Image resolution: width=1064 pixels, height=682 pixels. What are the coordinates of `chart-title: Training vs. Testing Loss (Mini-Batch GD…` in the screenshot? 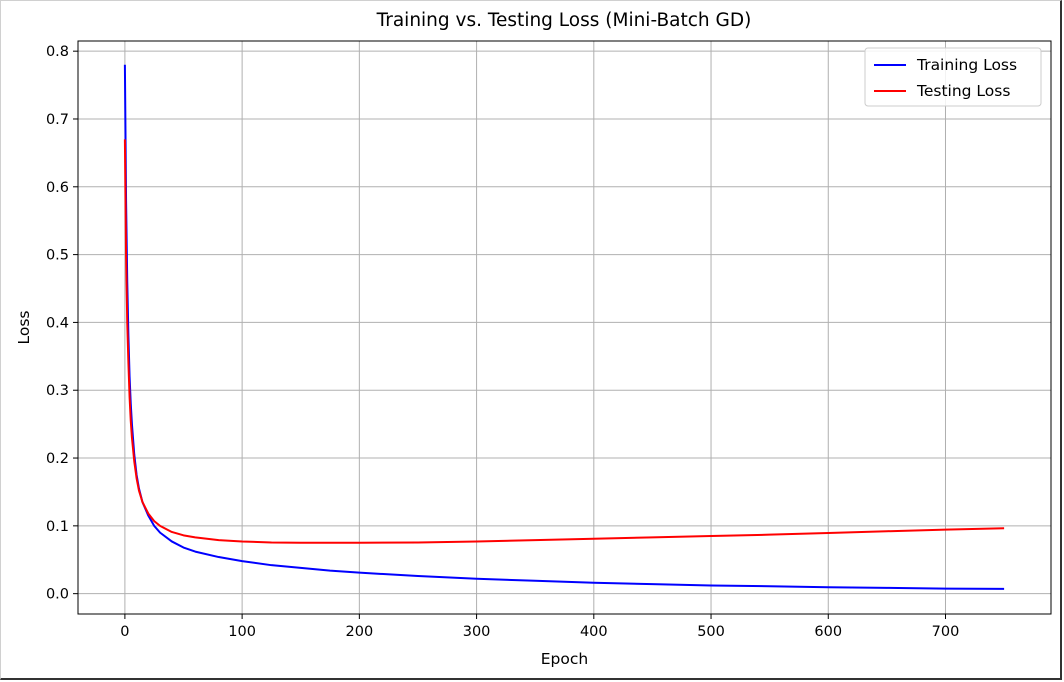 It's located at (564, 20).